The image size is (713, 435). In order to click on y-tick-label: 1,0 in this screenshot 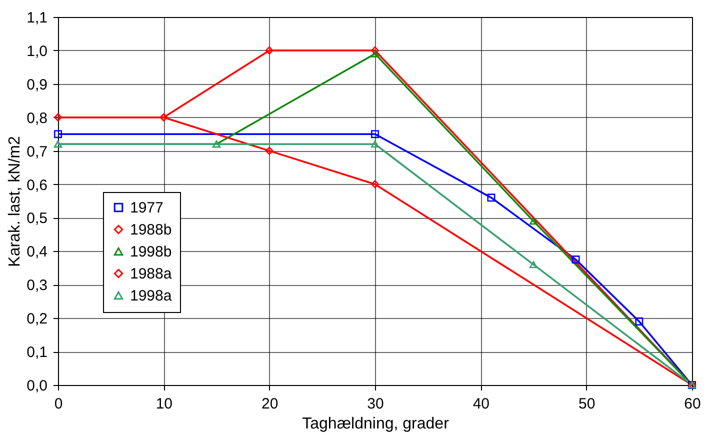, I will do `click(37, 51)`.